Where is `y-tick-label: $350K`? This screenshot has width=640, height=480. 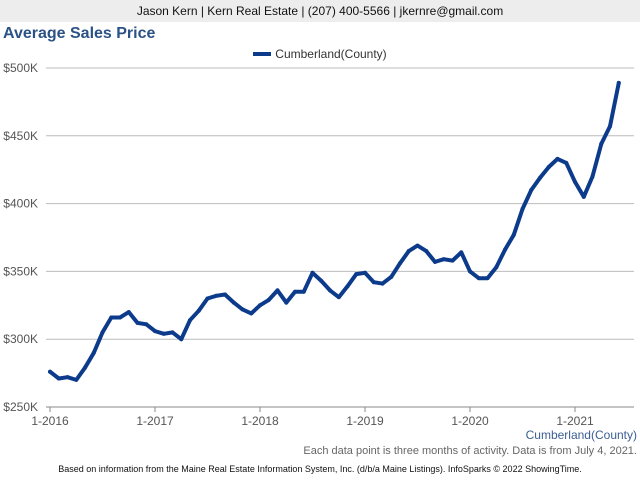 y-tick-label: $350K is located at coordinates (20, 271).